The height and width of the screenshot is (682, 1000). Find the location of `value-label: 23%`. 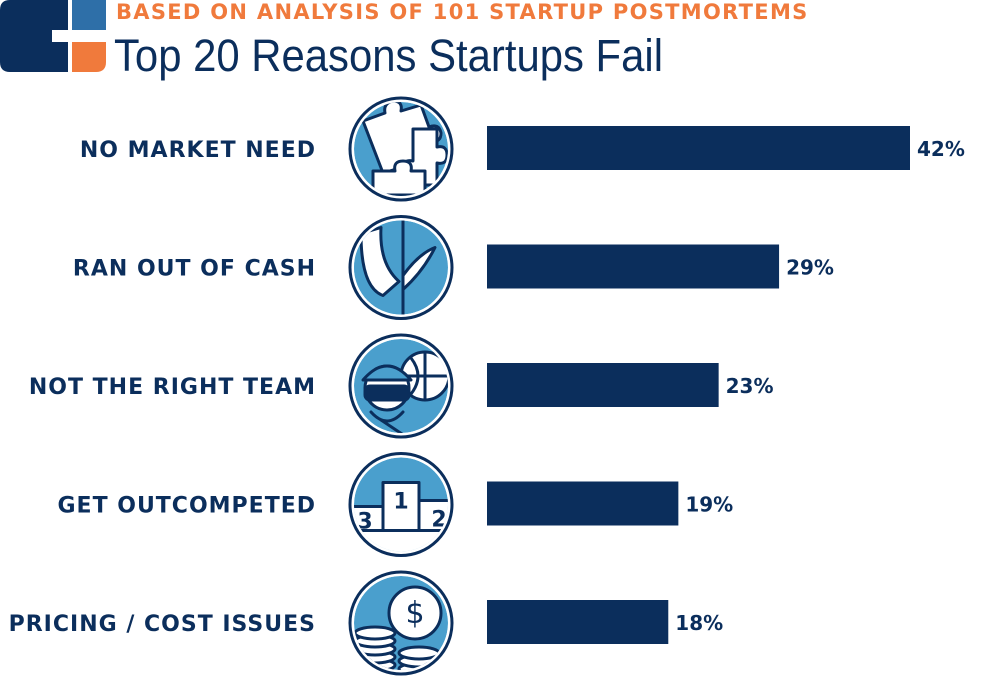

value-label: 23% is located at coordinates (750, 386).